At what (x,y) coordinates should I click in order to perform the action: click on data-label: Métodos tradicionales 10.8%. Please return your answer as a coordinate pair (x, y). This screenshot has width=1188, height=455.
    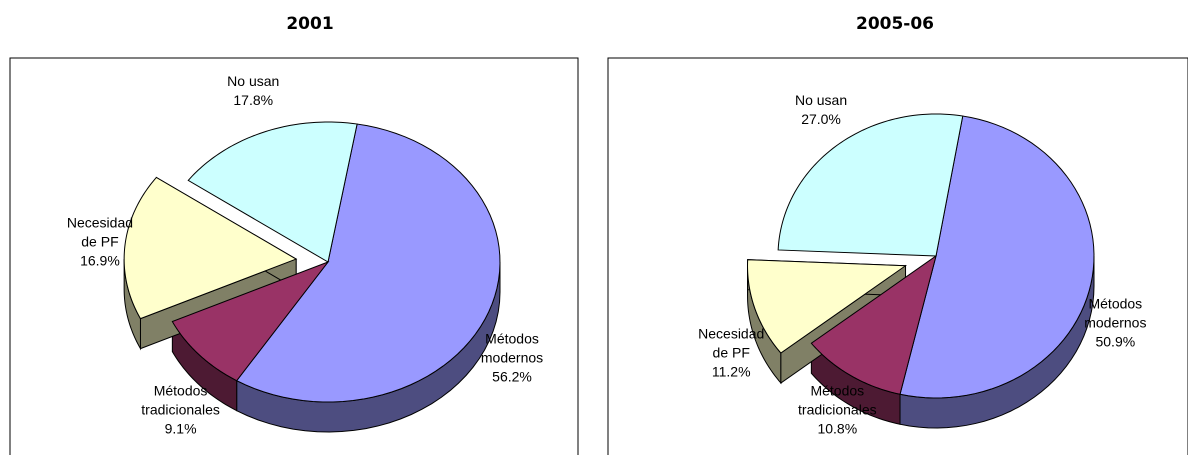
    Looking at the image, I should click on (837, 410).